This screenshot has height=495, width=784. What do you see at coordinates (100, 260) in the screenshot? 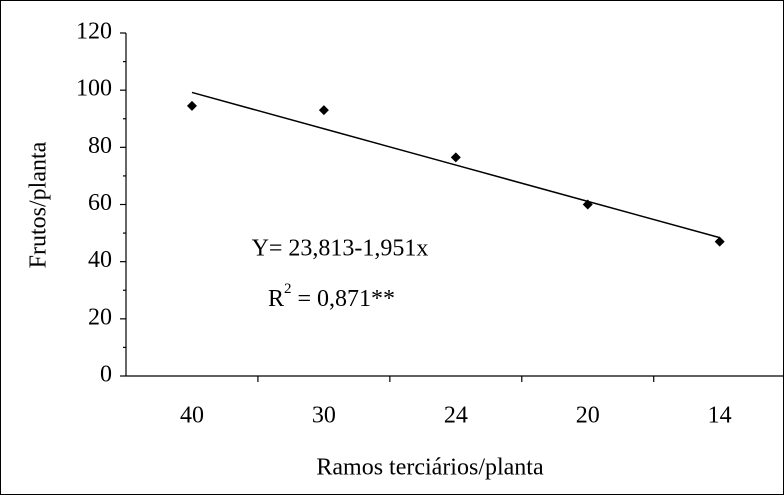
I see `y-tick-label: 40` at bounding box center [100, 260].